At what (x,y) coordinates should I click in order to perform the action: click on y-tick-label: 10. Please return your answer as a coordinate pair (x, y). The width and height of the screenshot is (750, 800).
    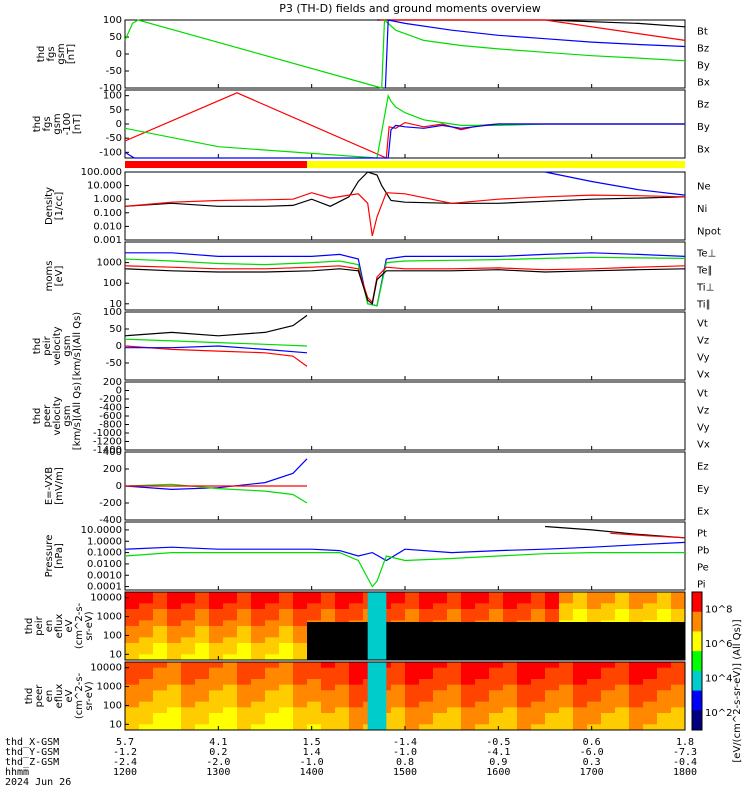
    Looking at the image, I should click on (115, 724).